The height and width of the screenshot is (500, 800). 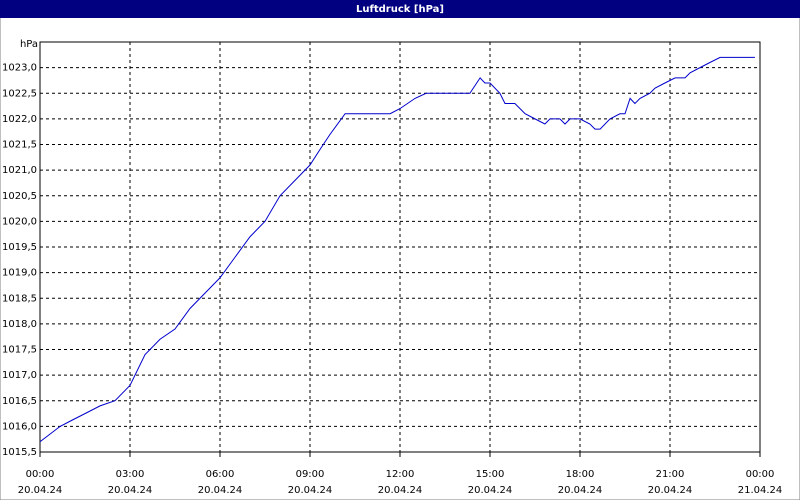 I want to click on title-bar, so click(x=400, y=9).